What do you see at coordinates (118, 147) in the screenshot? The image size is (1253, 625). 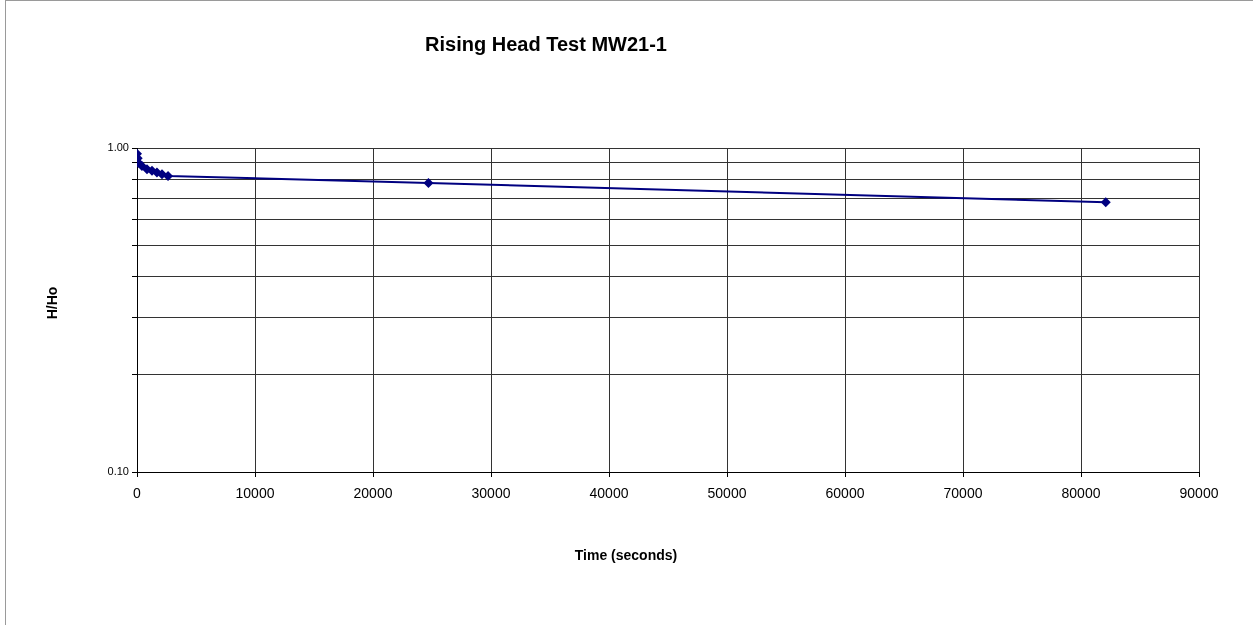 I see `y-tick-label: 1.00` at bounding box center [118, 147].